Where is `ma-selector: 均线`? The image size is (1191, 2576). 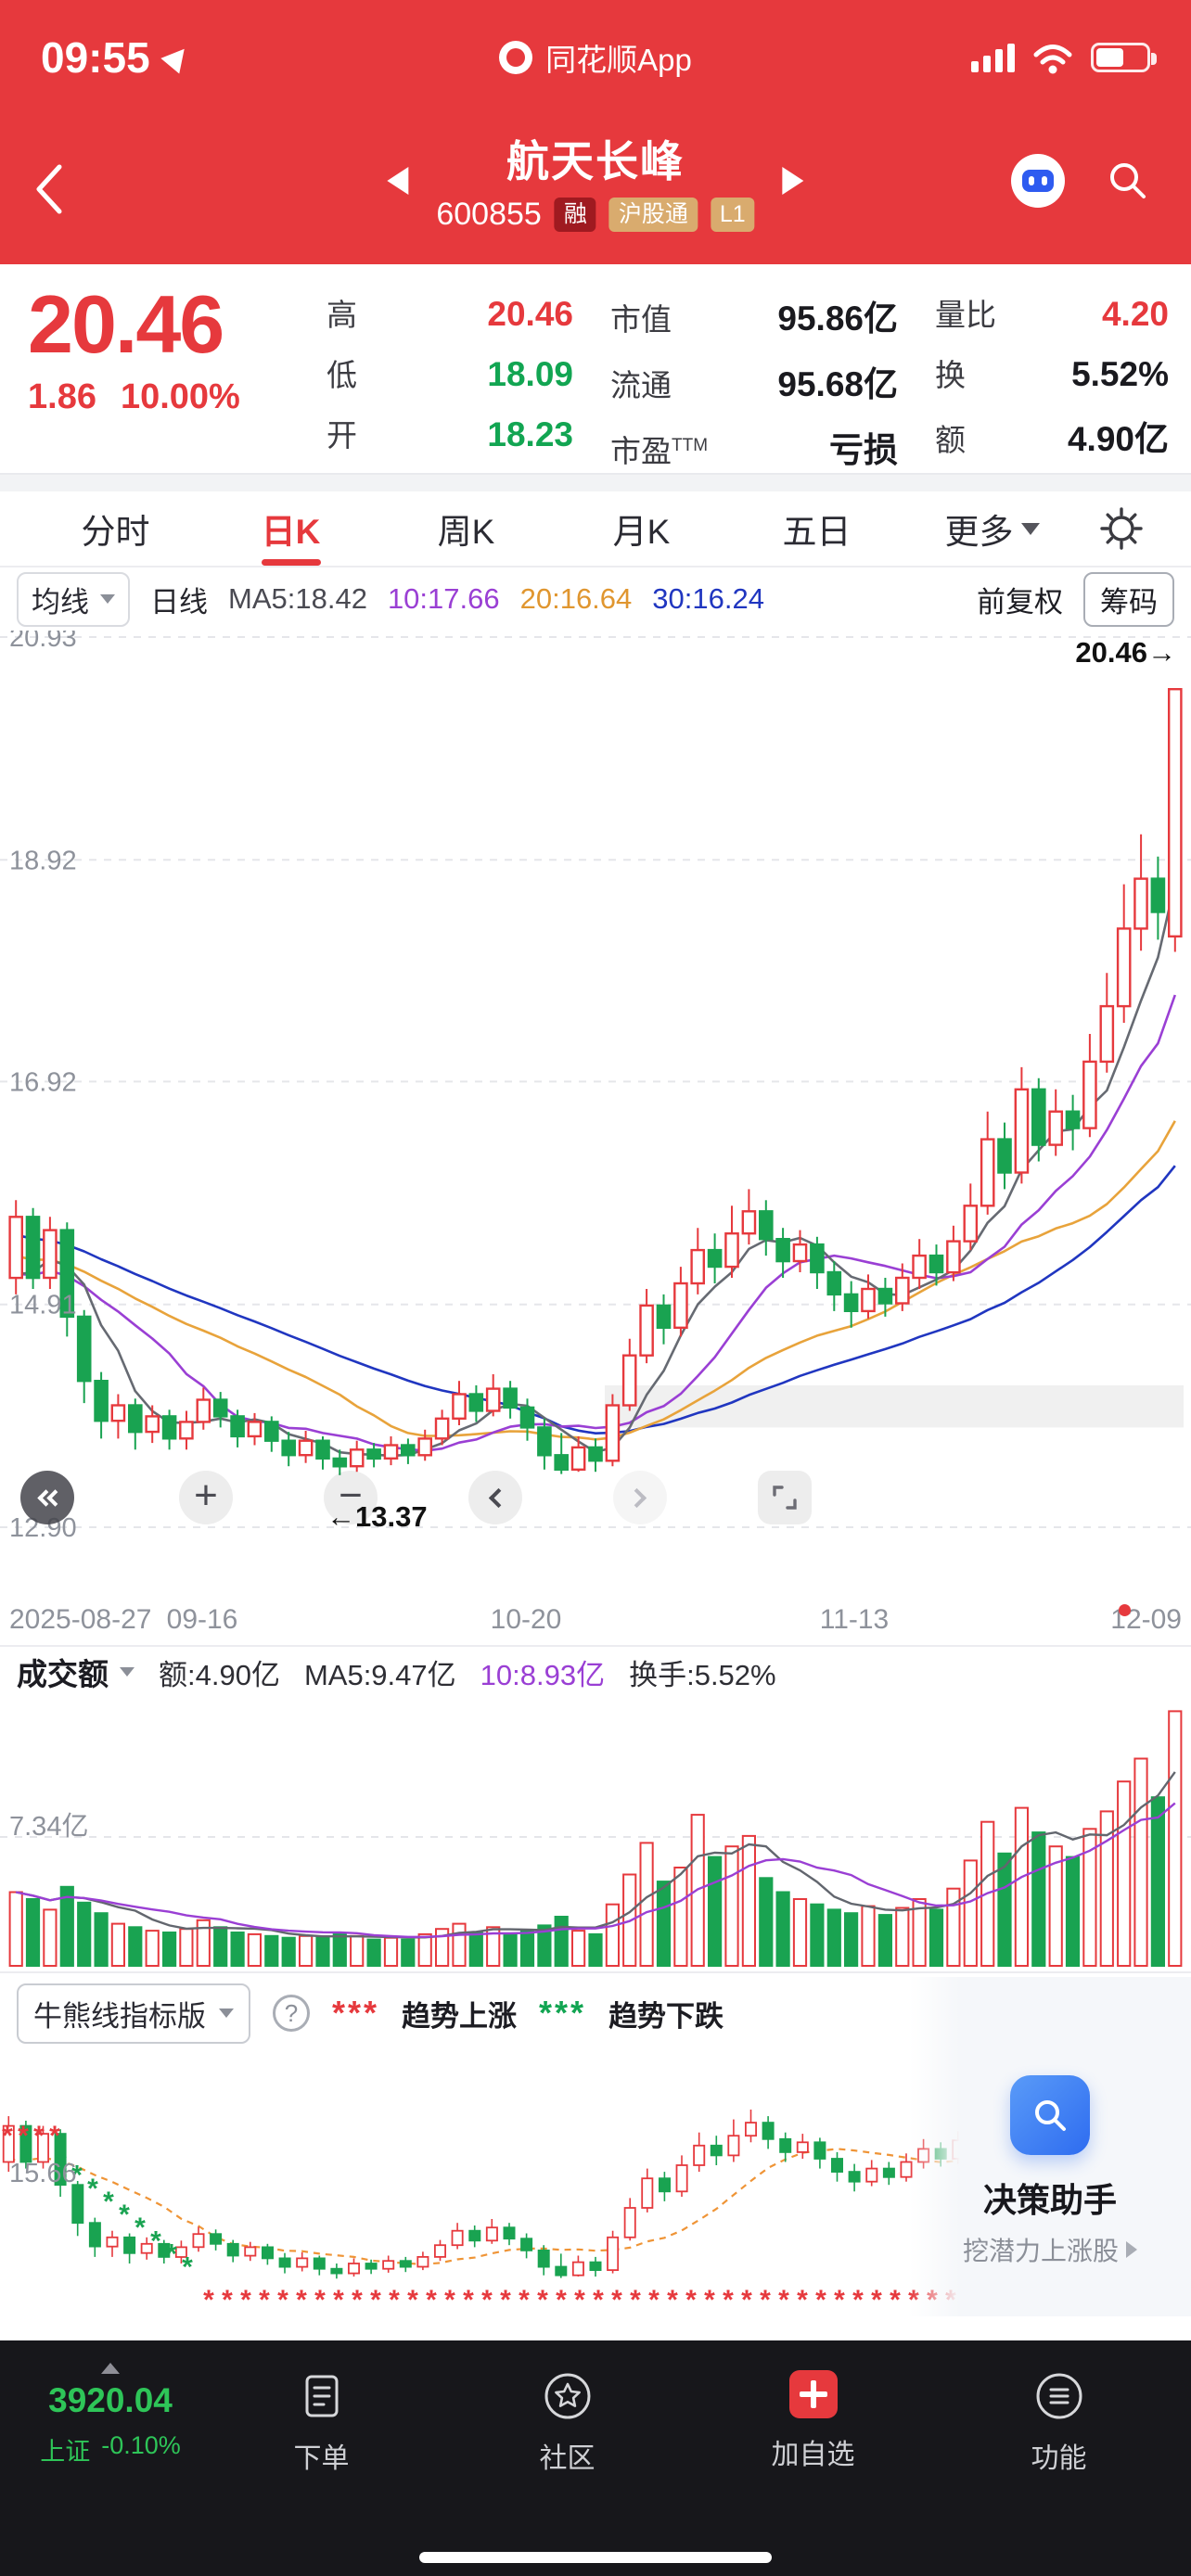
ma-selector: 均线 is located at coordinates (73, 599).